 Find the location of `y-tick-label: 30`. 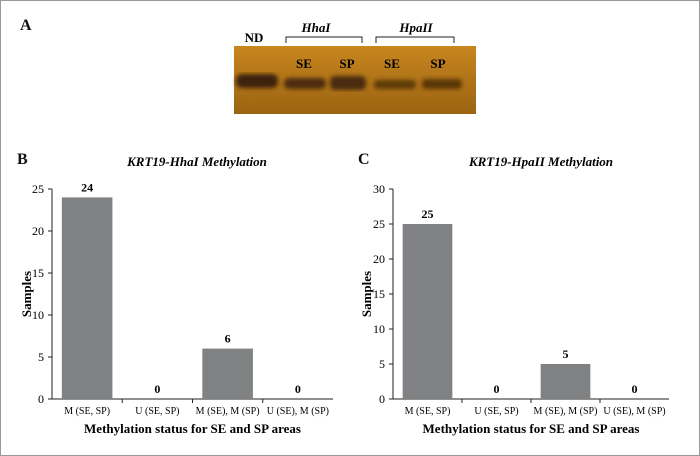

y-tick-label: 30 is located at coordinates (379, 189).